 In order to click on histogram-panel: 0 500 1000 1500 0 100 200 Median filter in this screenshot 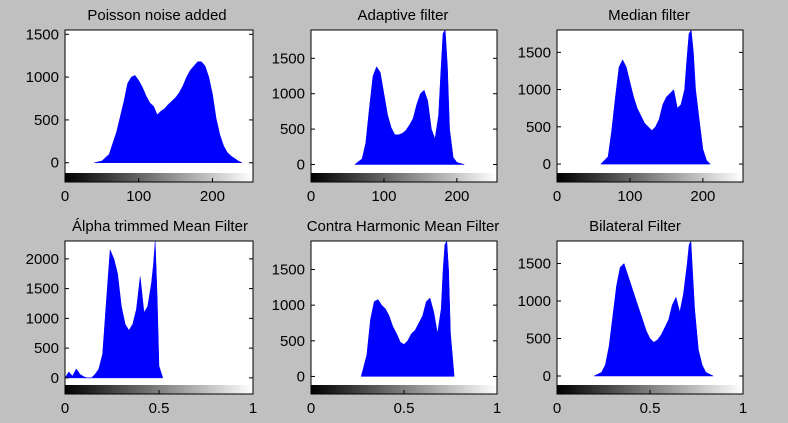, I will do `click(631, 106)`.